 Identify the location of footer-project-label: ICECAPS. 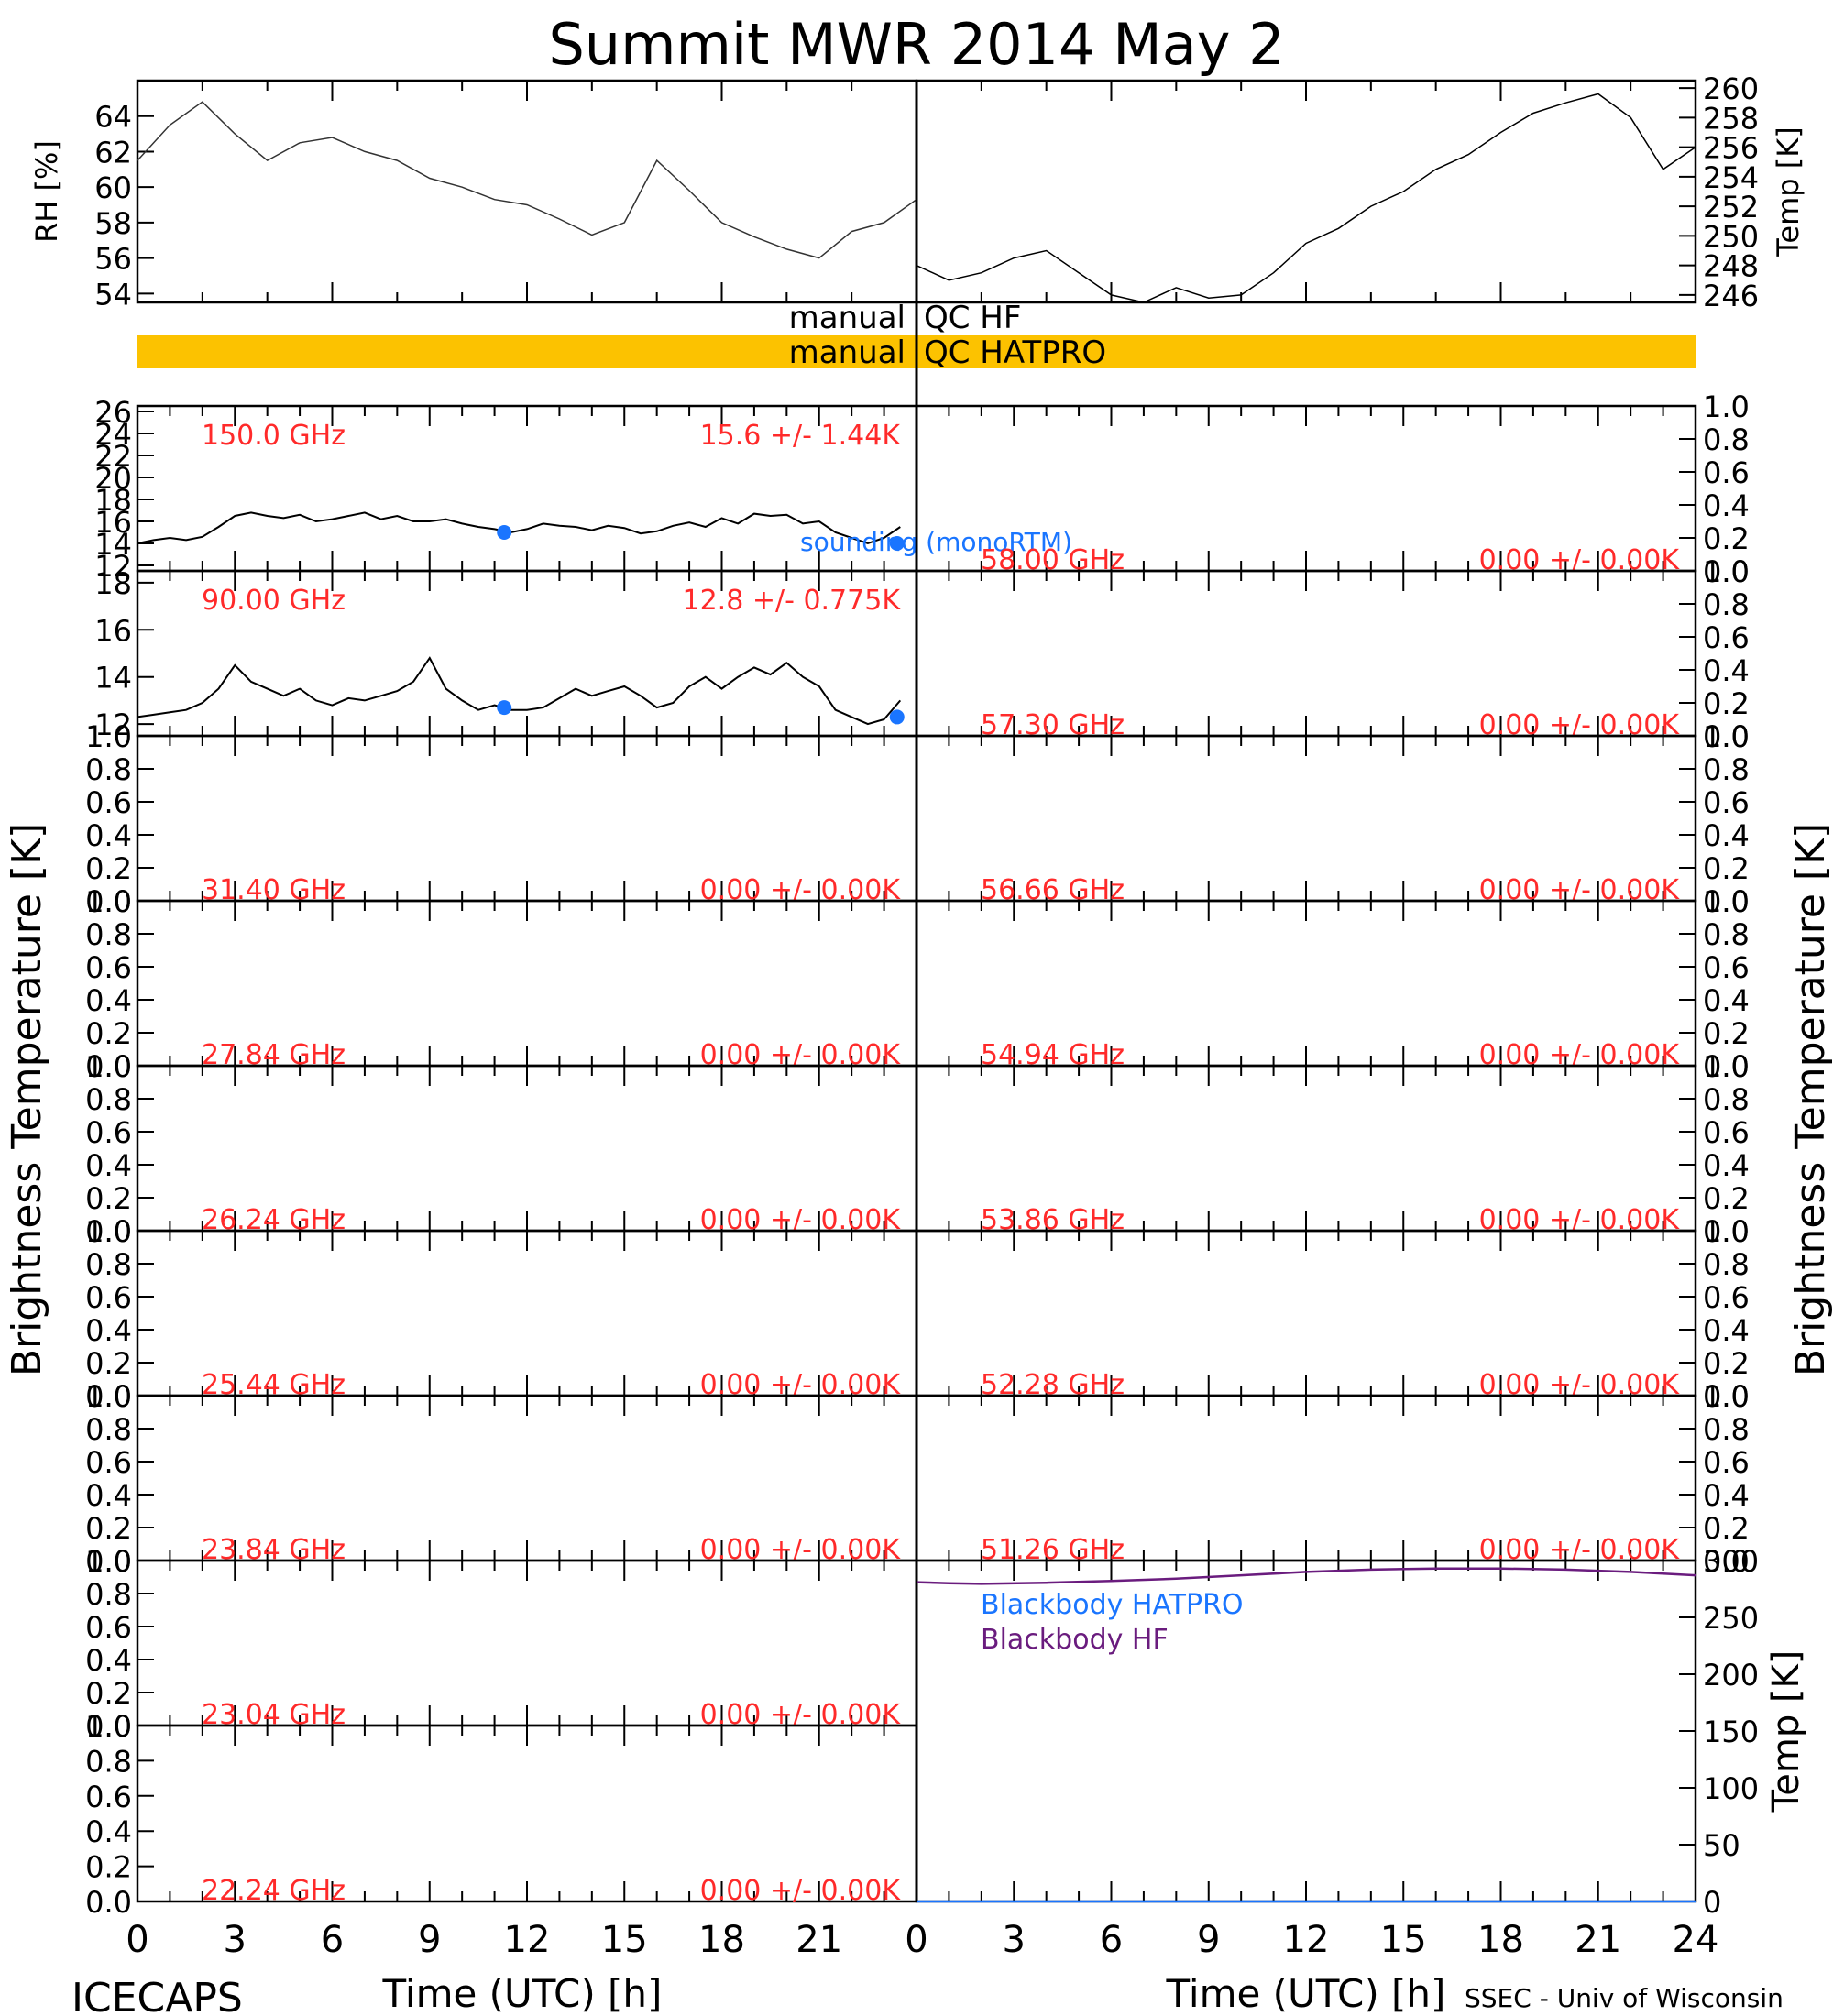
(157, 1995).